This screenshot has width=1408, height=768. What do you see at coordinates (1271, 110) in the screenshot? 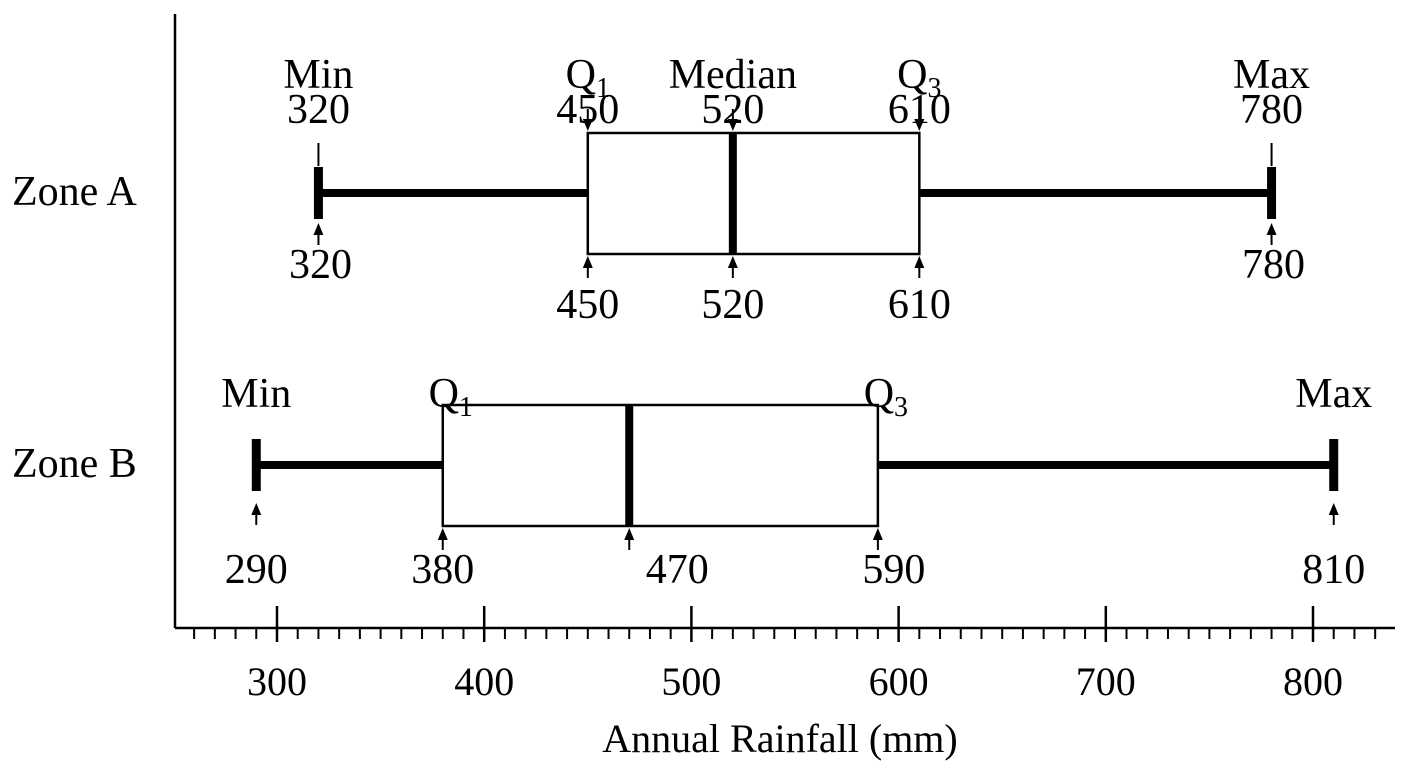
I see `zone-a-max-top-value: 780` at bounding box center [1271, 110].